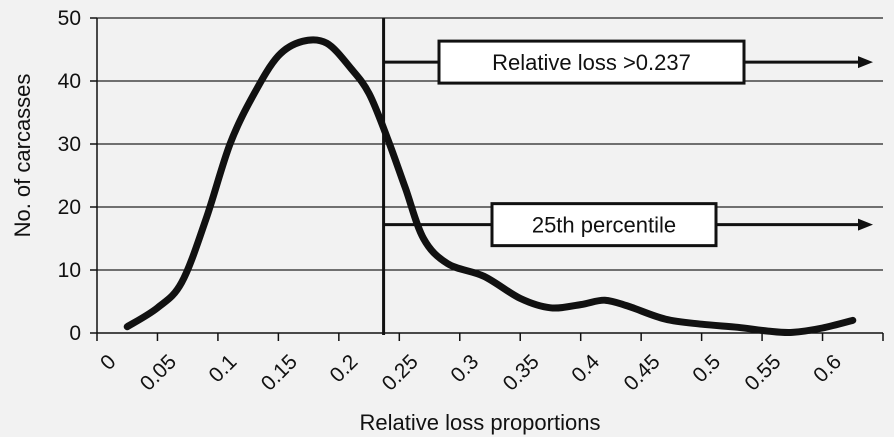 Image resolution: width=894 pixels, height=437 pixels. I want to click on x-tick-label: 0.5, so click(706, 368).